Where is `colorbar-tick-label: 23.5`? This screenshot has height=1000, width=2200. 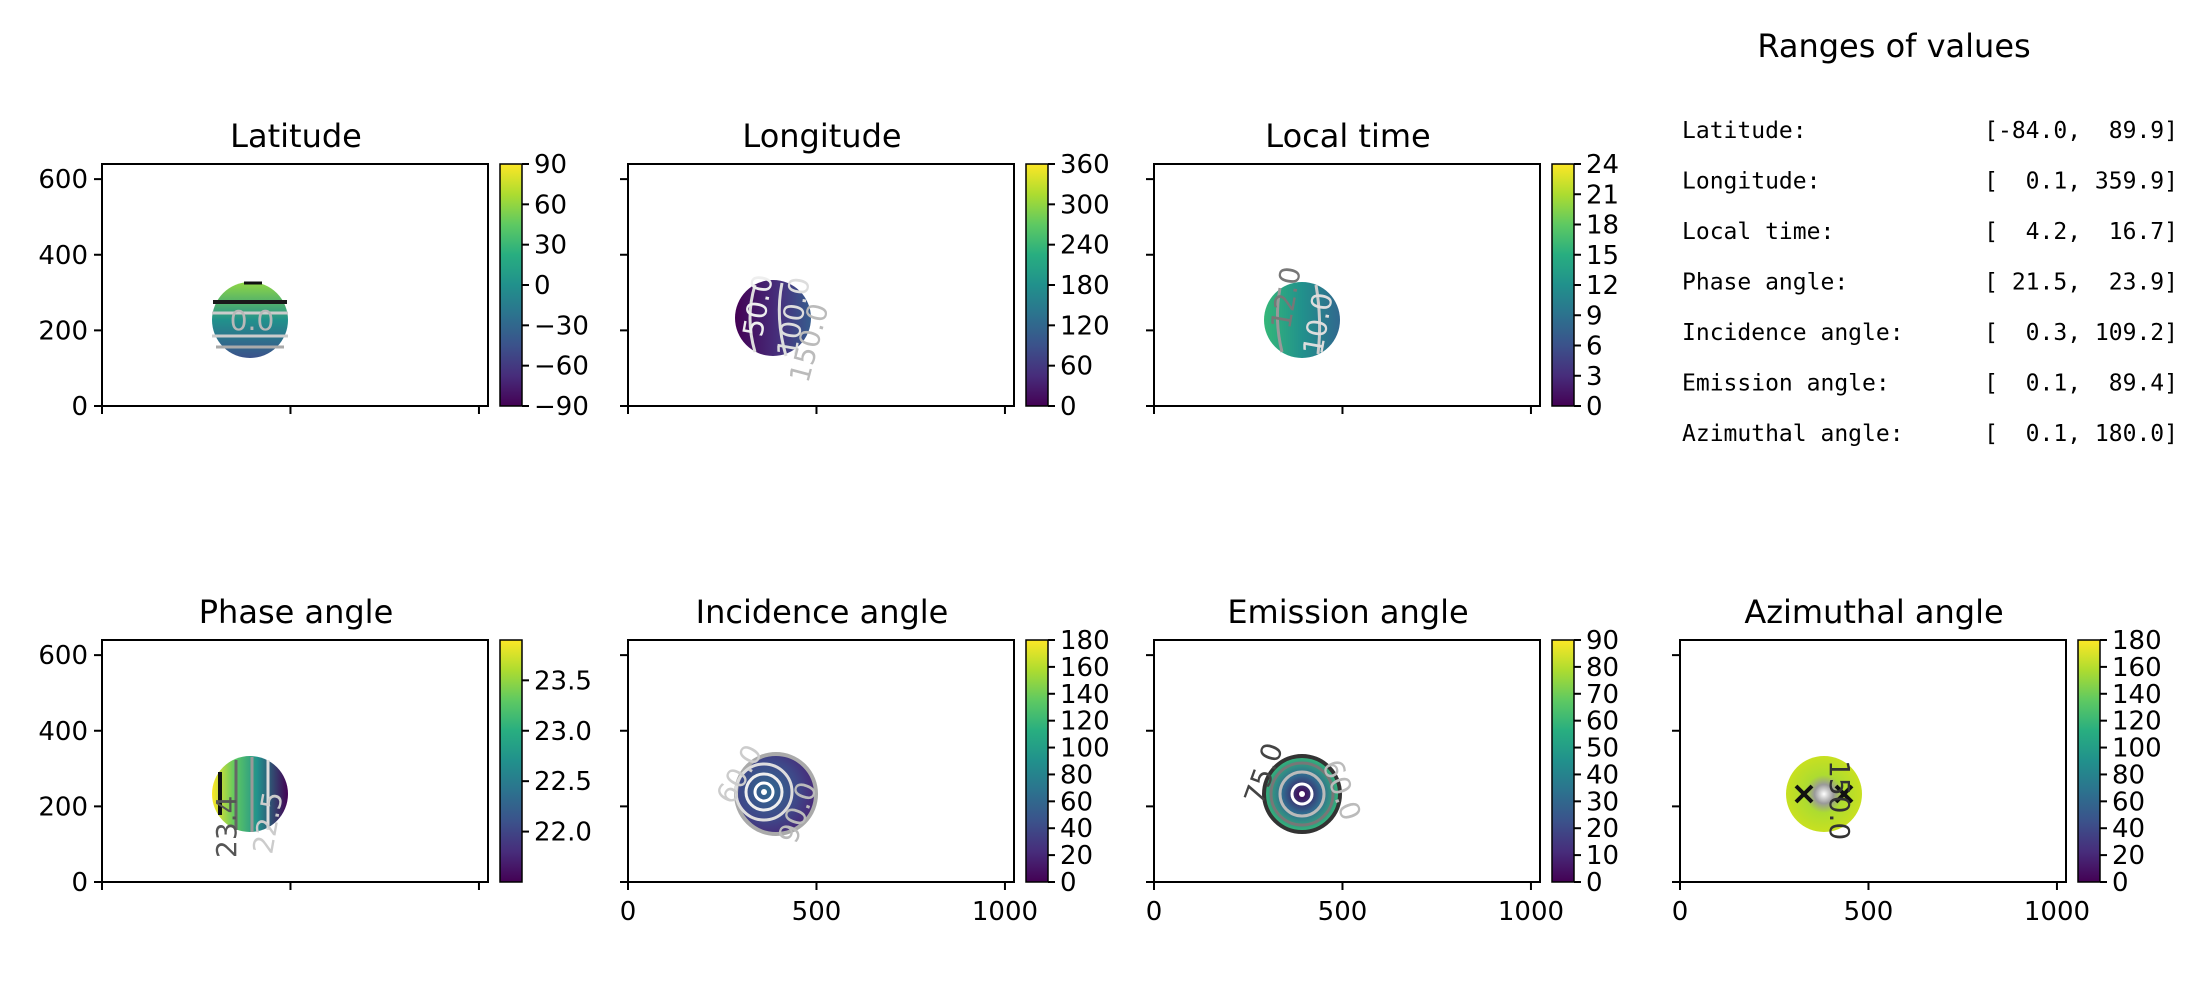
colorbar-tick-label: 23.5 is located at coordinates (563, 681).